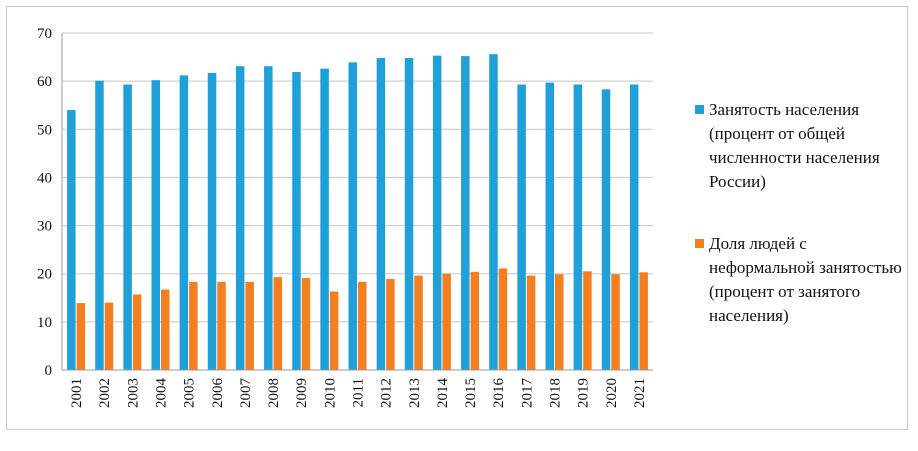  What do you see at coordinates (471, 393) in the screenshot?
I see `x-tick-label: 2015` at bounding box center [471, 393].